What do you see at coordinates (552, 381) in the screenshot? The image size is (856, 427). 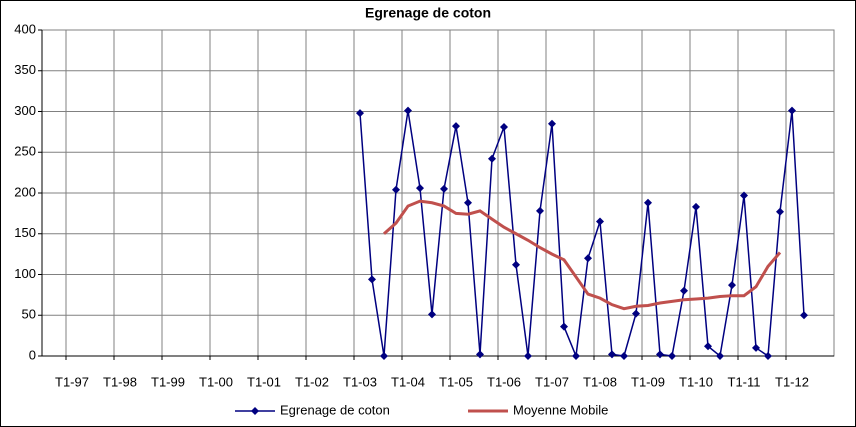 I see `x-tick-label: T1-07` at bounding box center [552, 381].